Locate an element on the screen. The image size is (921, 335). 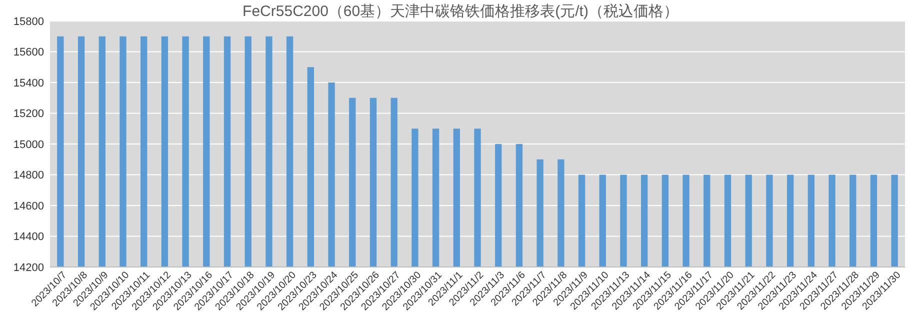
y-tick-label: 14200 is located at coordinates (28, 268).